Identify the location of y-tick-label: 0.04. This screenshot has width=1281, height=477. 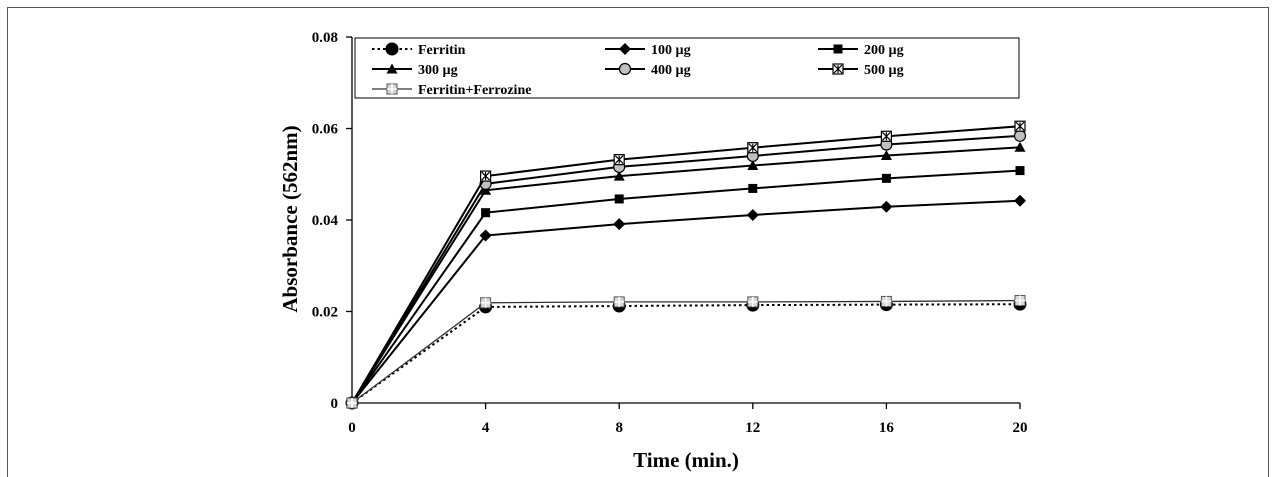
(325, 221).